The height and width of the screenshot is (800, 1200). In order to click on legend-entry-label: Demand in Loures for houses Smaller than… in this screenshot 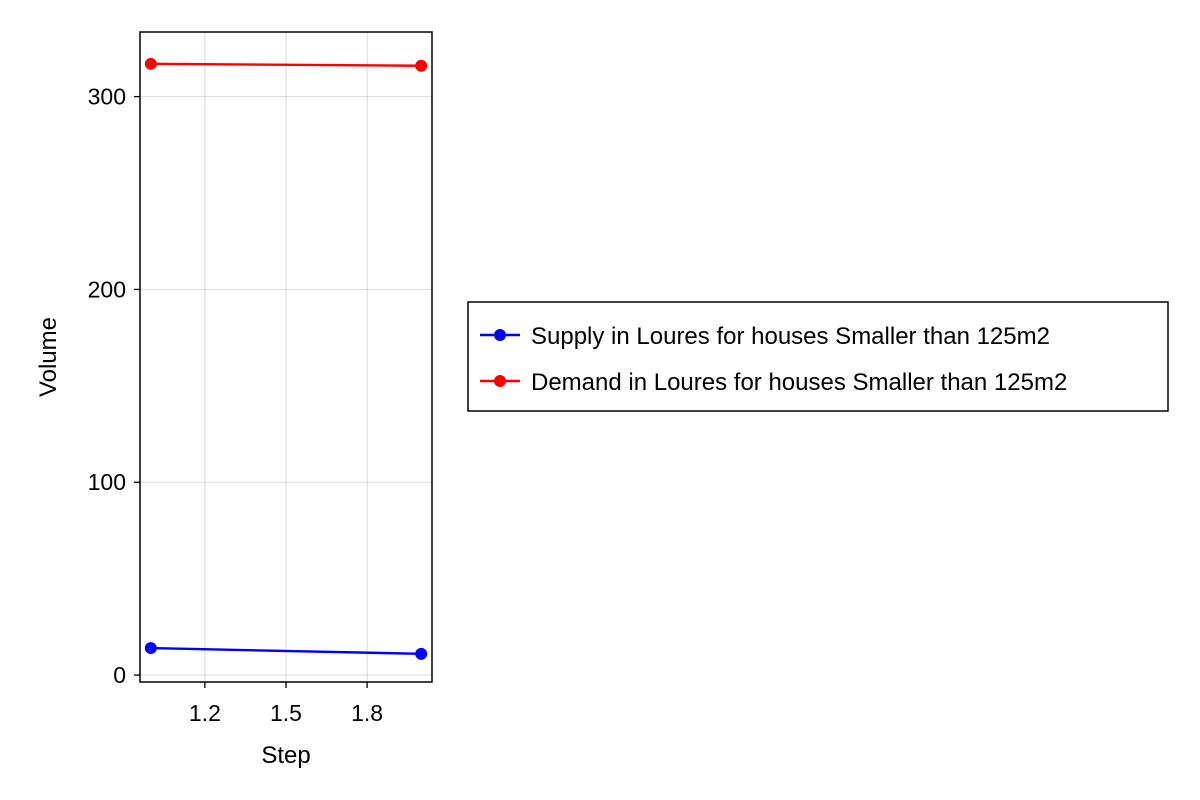, I will do `click(799, 382)`.